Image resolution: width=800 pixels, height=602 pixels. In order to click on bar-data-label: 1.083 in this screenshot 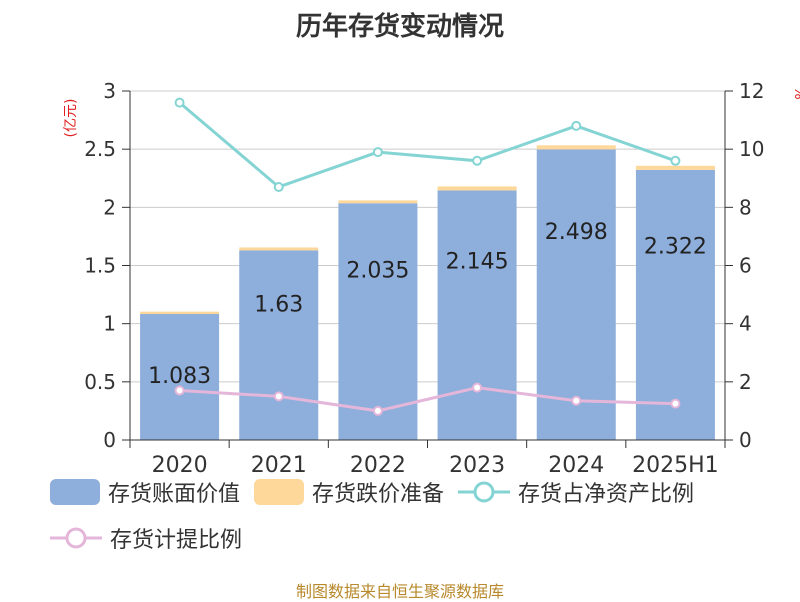, I will do `click(179, 376)`.